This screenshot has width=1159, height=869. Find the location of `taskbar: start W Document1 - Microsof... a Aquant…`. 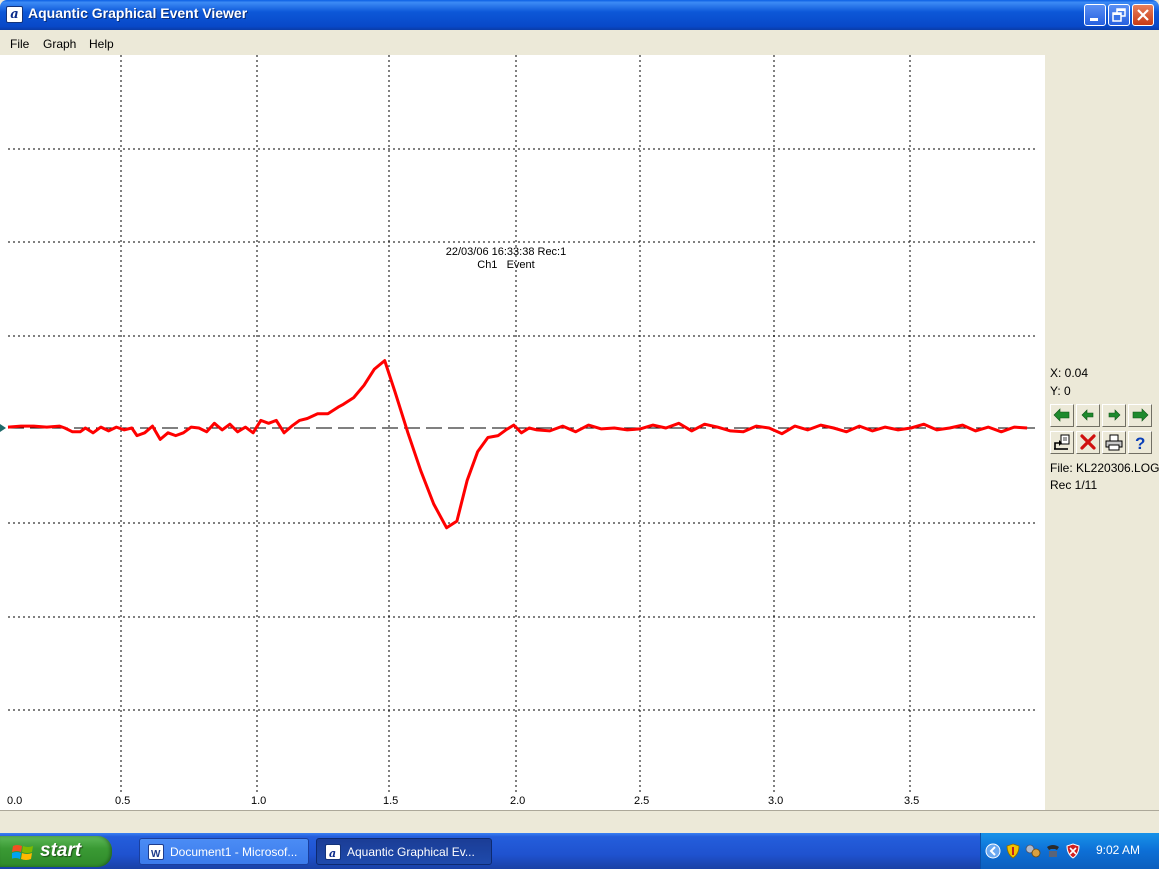

taskbar: start W Document1 - Microsof... a Aquant… is located at coordinates (579, 851).